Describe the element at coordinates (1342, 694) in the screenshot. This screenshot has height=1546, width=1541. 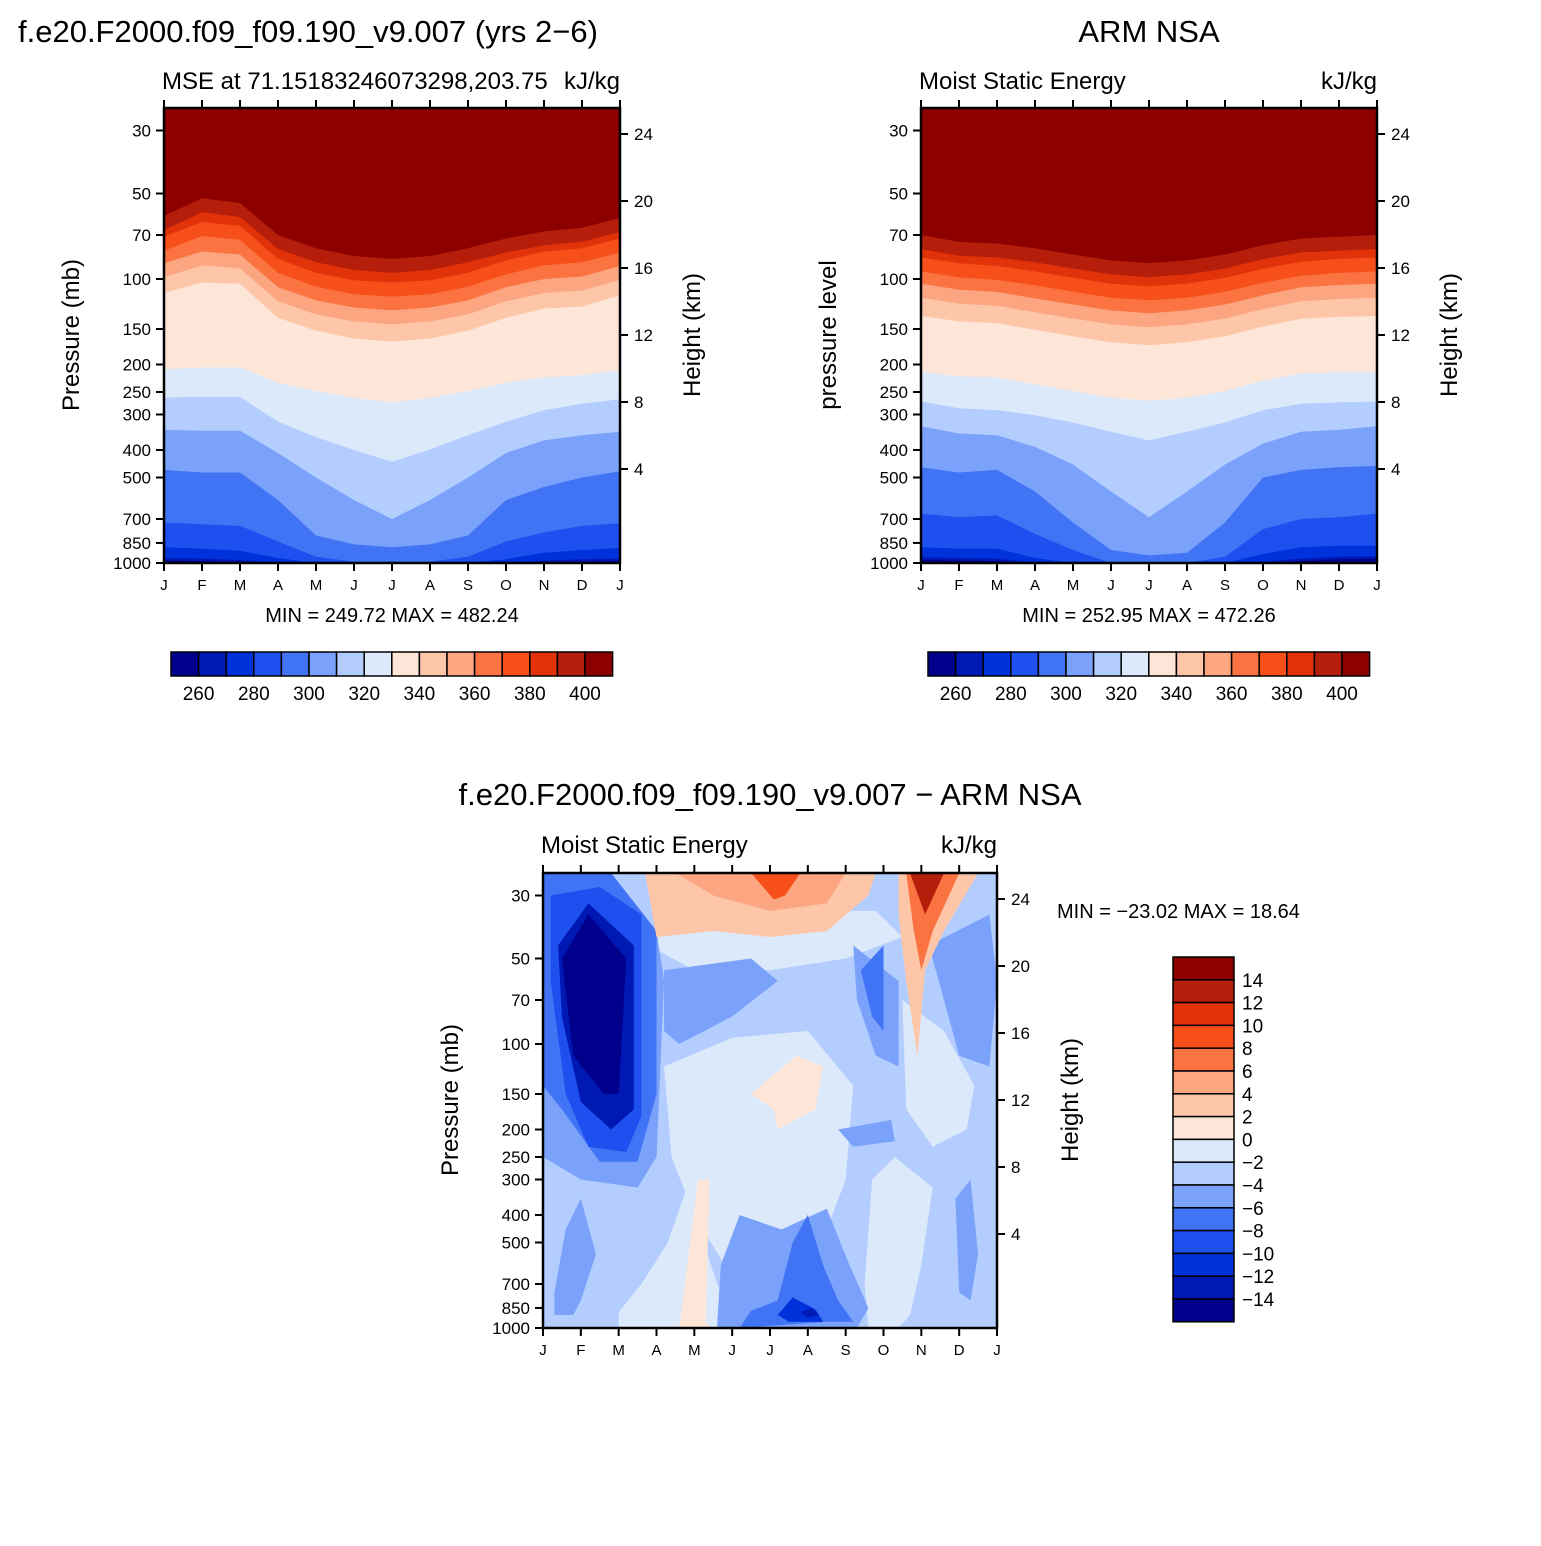
I see `colorbar-label: 400` at that location.